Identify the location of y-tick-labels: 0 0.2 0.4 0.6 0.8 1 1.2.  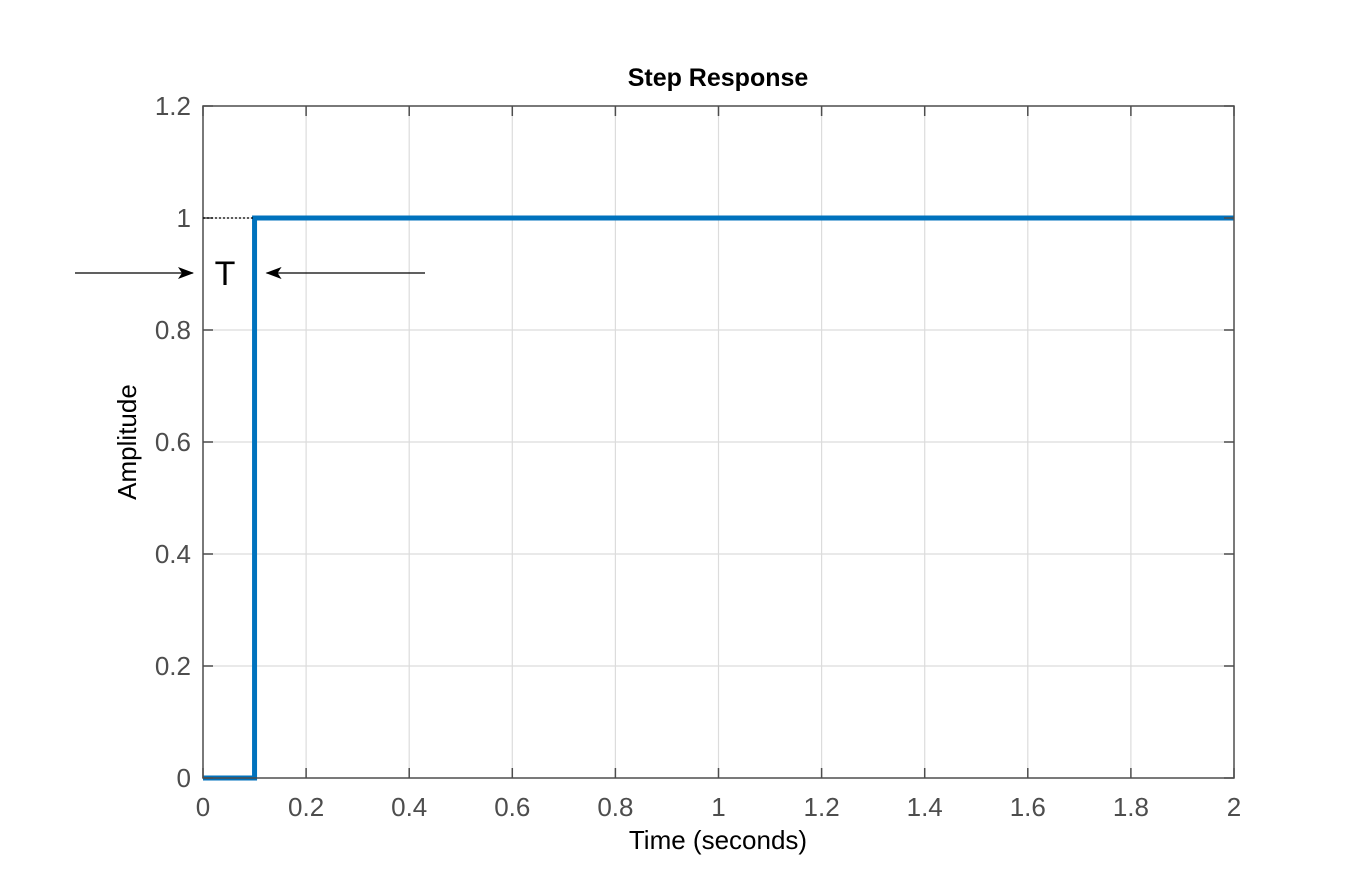
(173, 442).